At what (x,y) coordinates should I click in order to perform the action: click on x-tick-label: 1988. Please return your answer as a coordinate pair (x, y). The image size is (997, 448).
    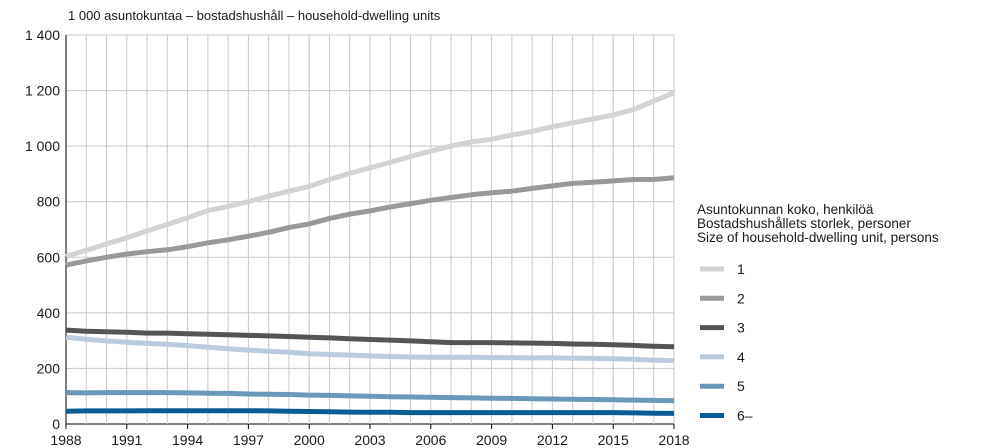
    Looking at the image, I should click on (65, 440).